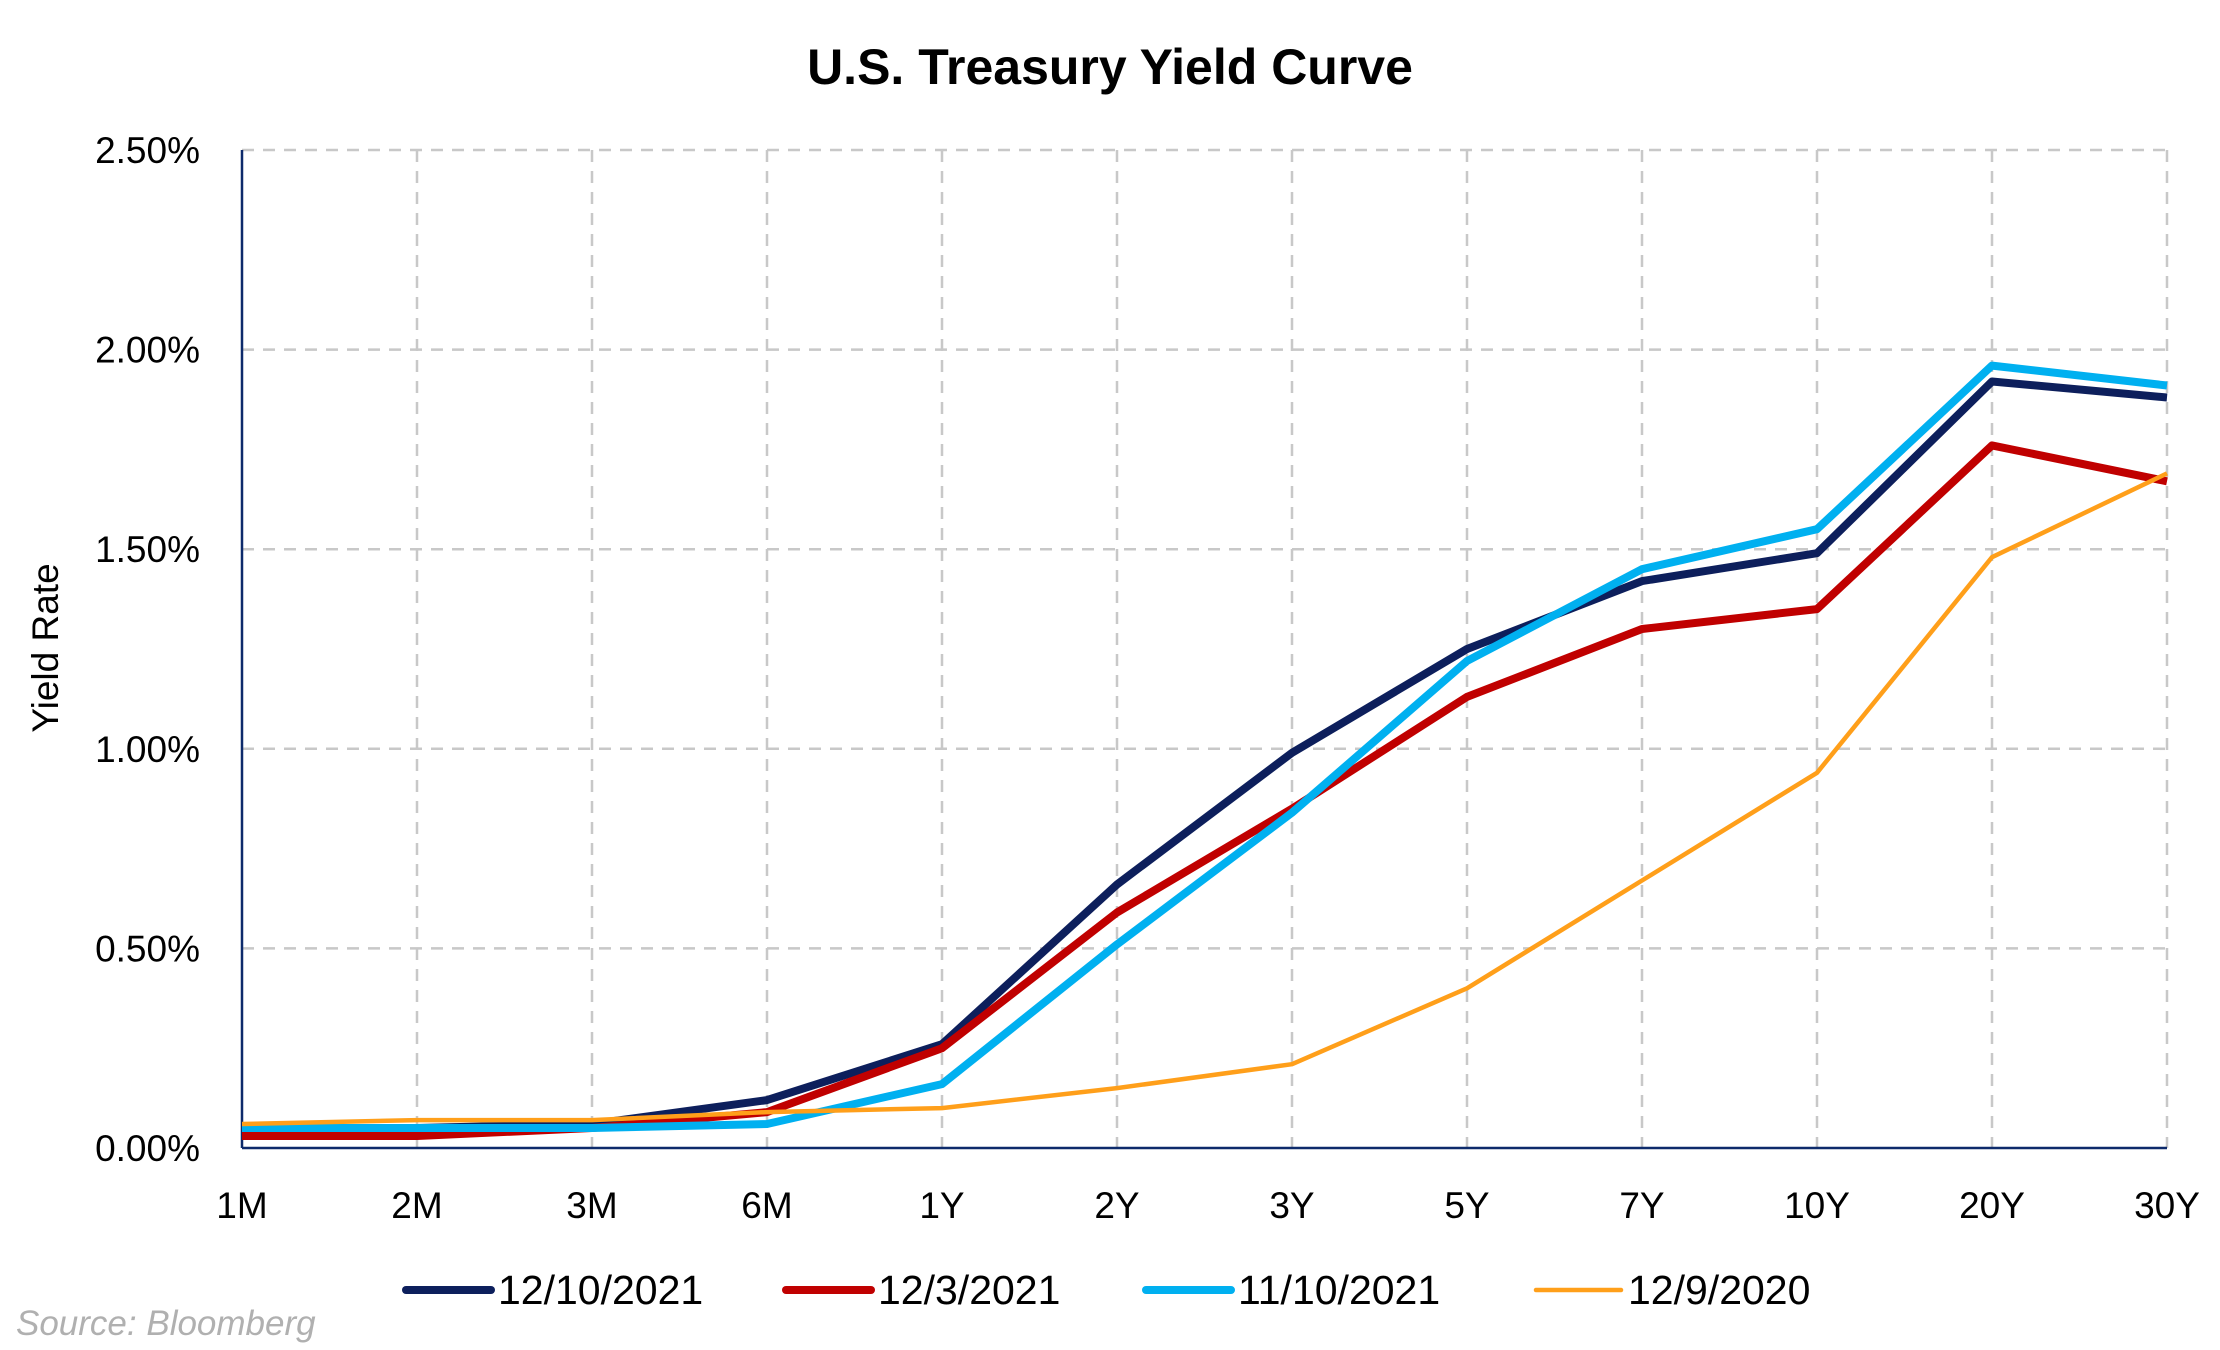  What do you see at coordinates (147, 549) in the screenshot?
I see `y-tick-label: 1.50%` at bounding box center [147, 549].